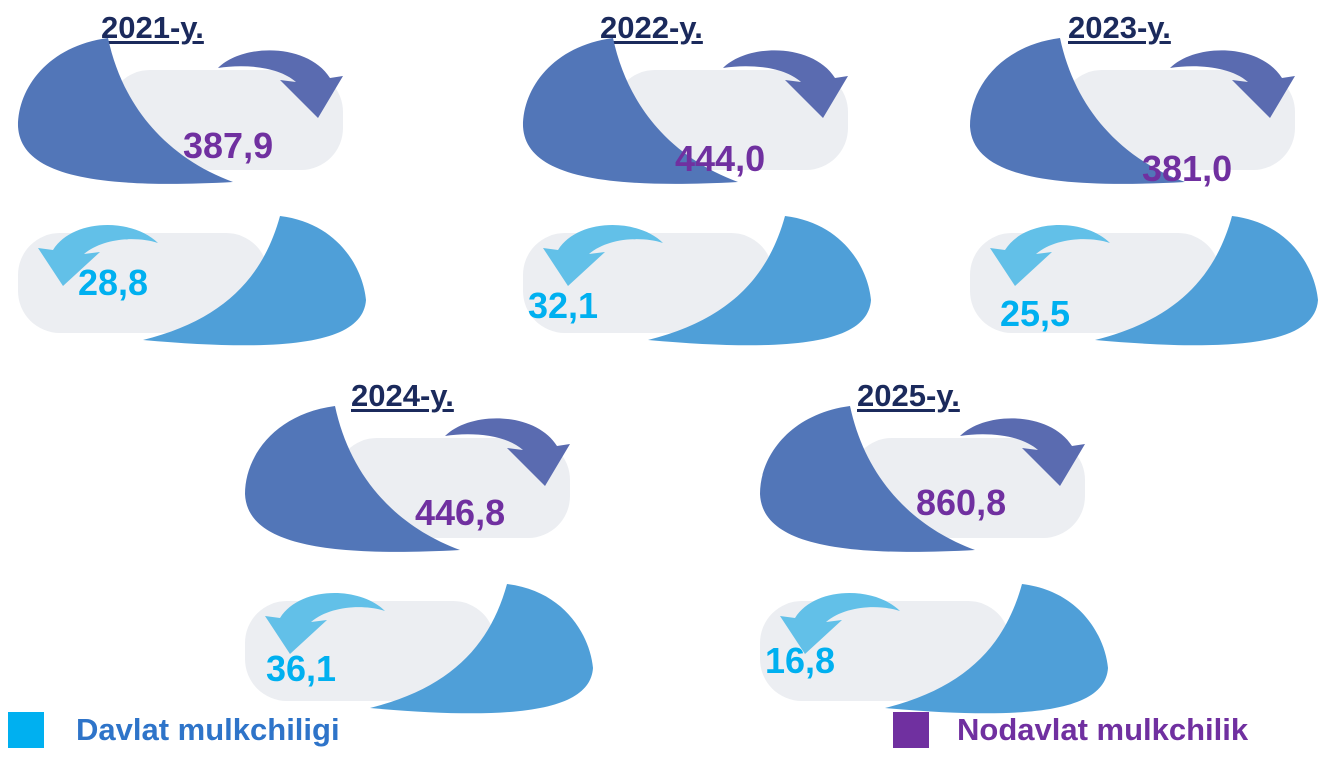  What do you see at coordinates (402, 395) in the screenshot?
I see `year-title: 2024-y.` at bounding box center [402, 395].